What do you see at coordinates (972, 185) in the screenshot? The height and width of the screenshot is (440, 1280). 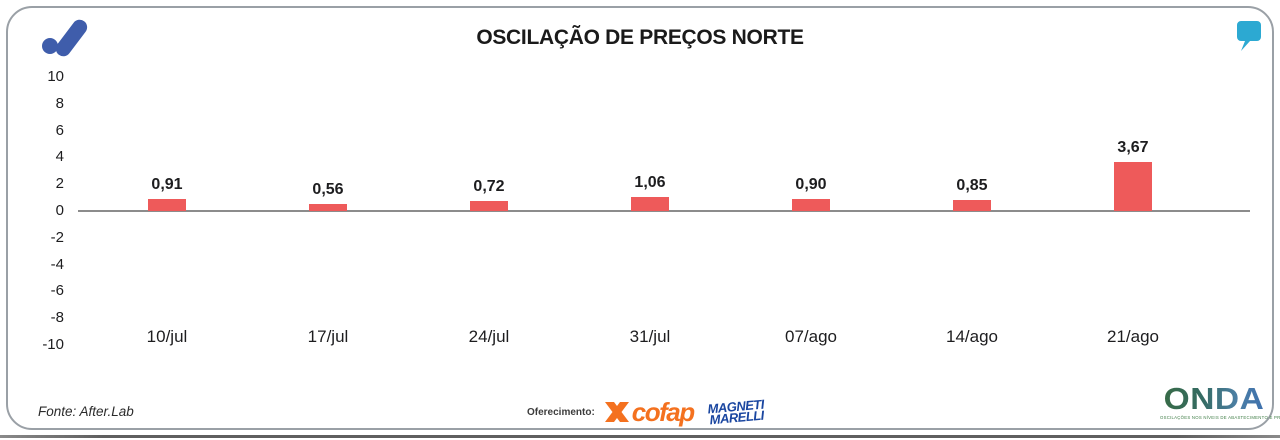 I see `bar-value-label: 0,85` at bounding box center [972, 185].